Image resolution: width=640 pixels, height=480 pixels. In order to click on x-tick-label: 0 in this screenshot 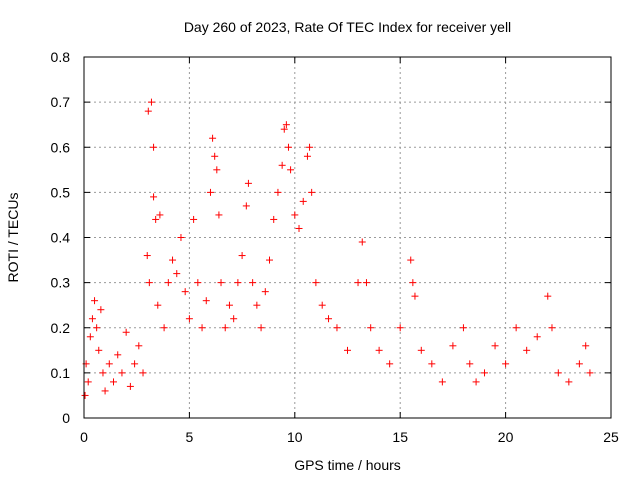, I will do `click(84, 437)`.